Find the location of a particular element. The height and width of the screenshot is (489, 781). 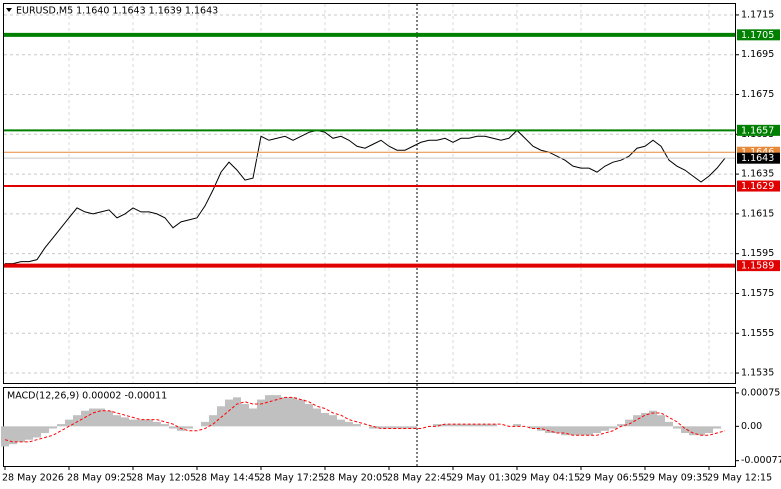

level-tag-label: 1.1589 is located at coordinates (757, 266).